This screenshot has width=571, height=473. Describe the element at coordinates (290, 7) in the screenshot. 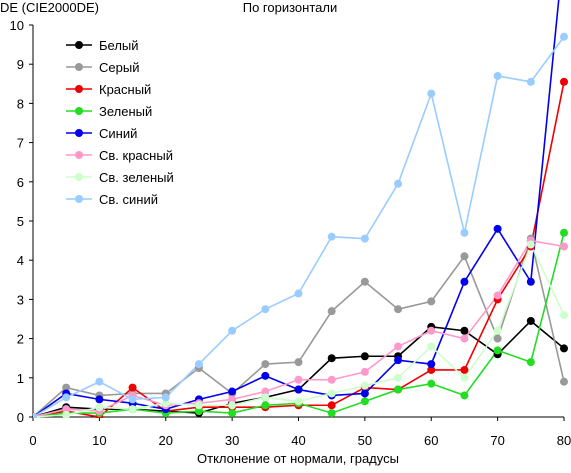

I see `chart-title: По горизонтали` at that location.